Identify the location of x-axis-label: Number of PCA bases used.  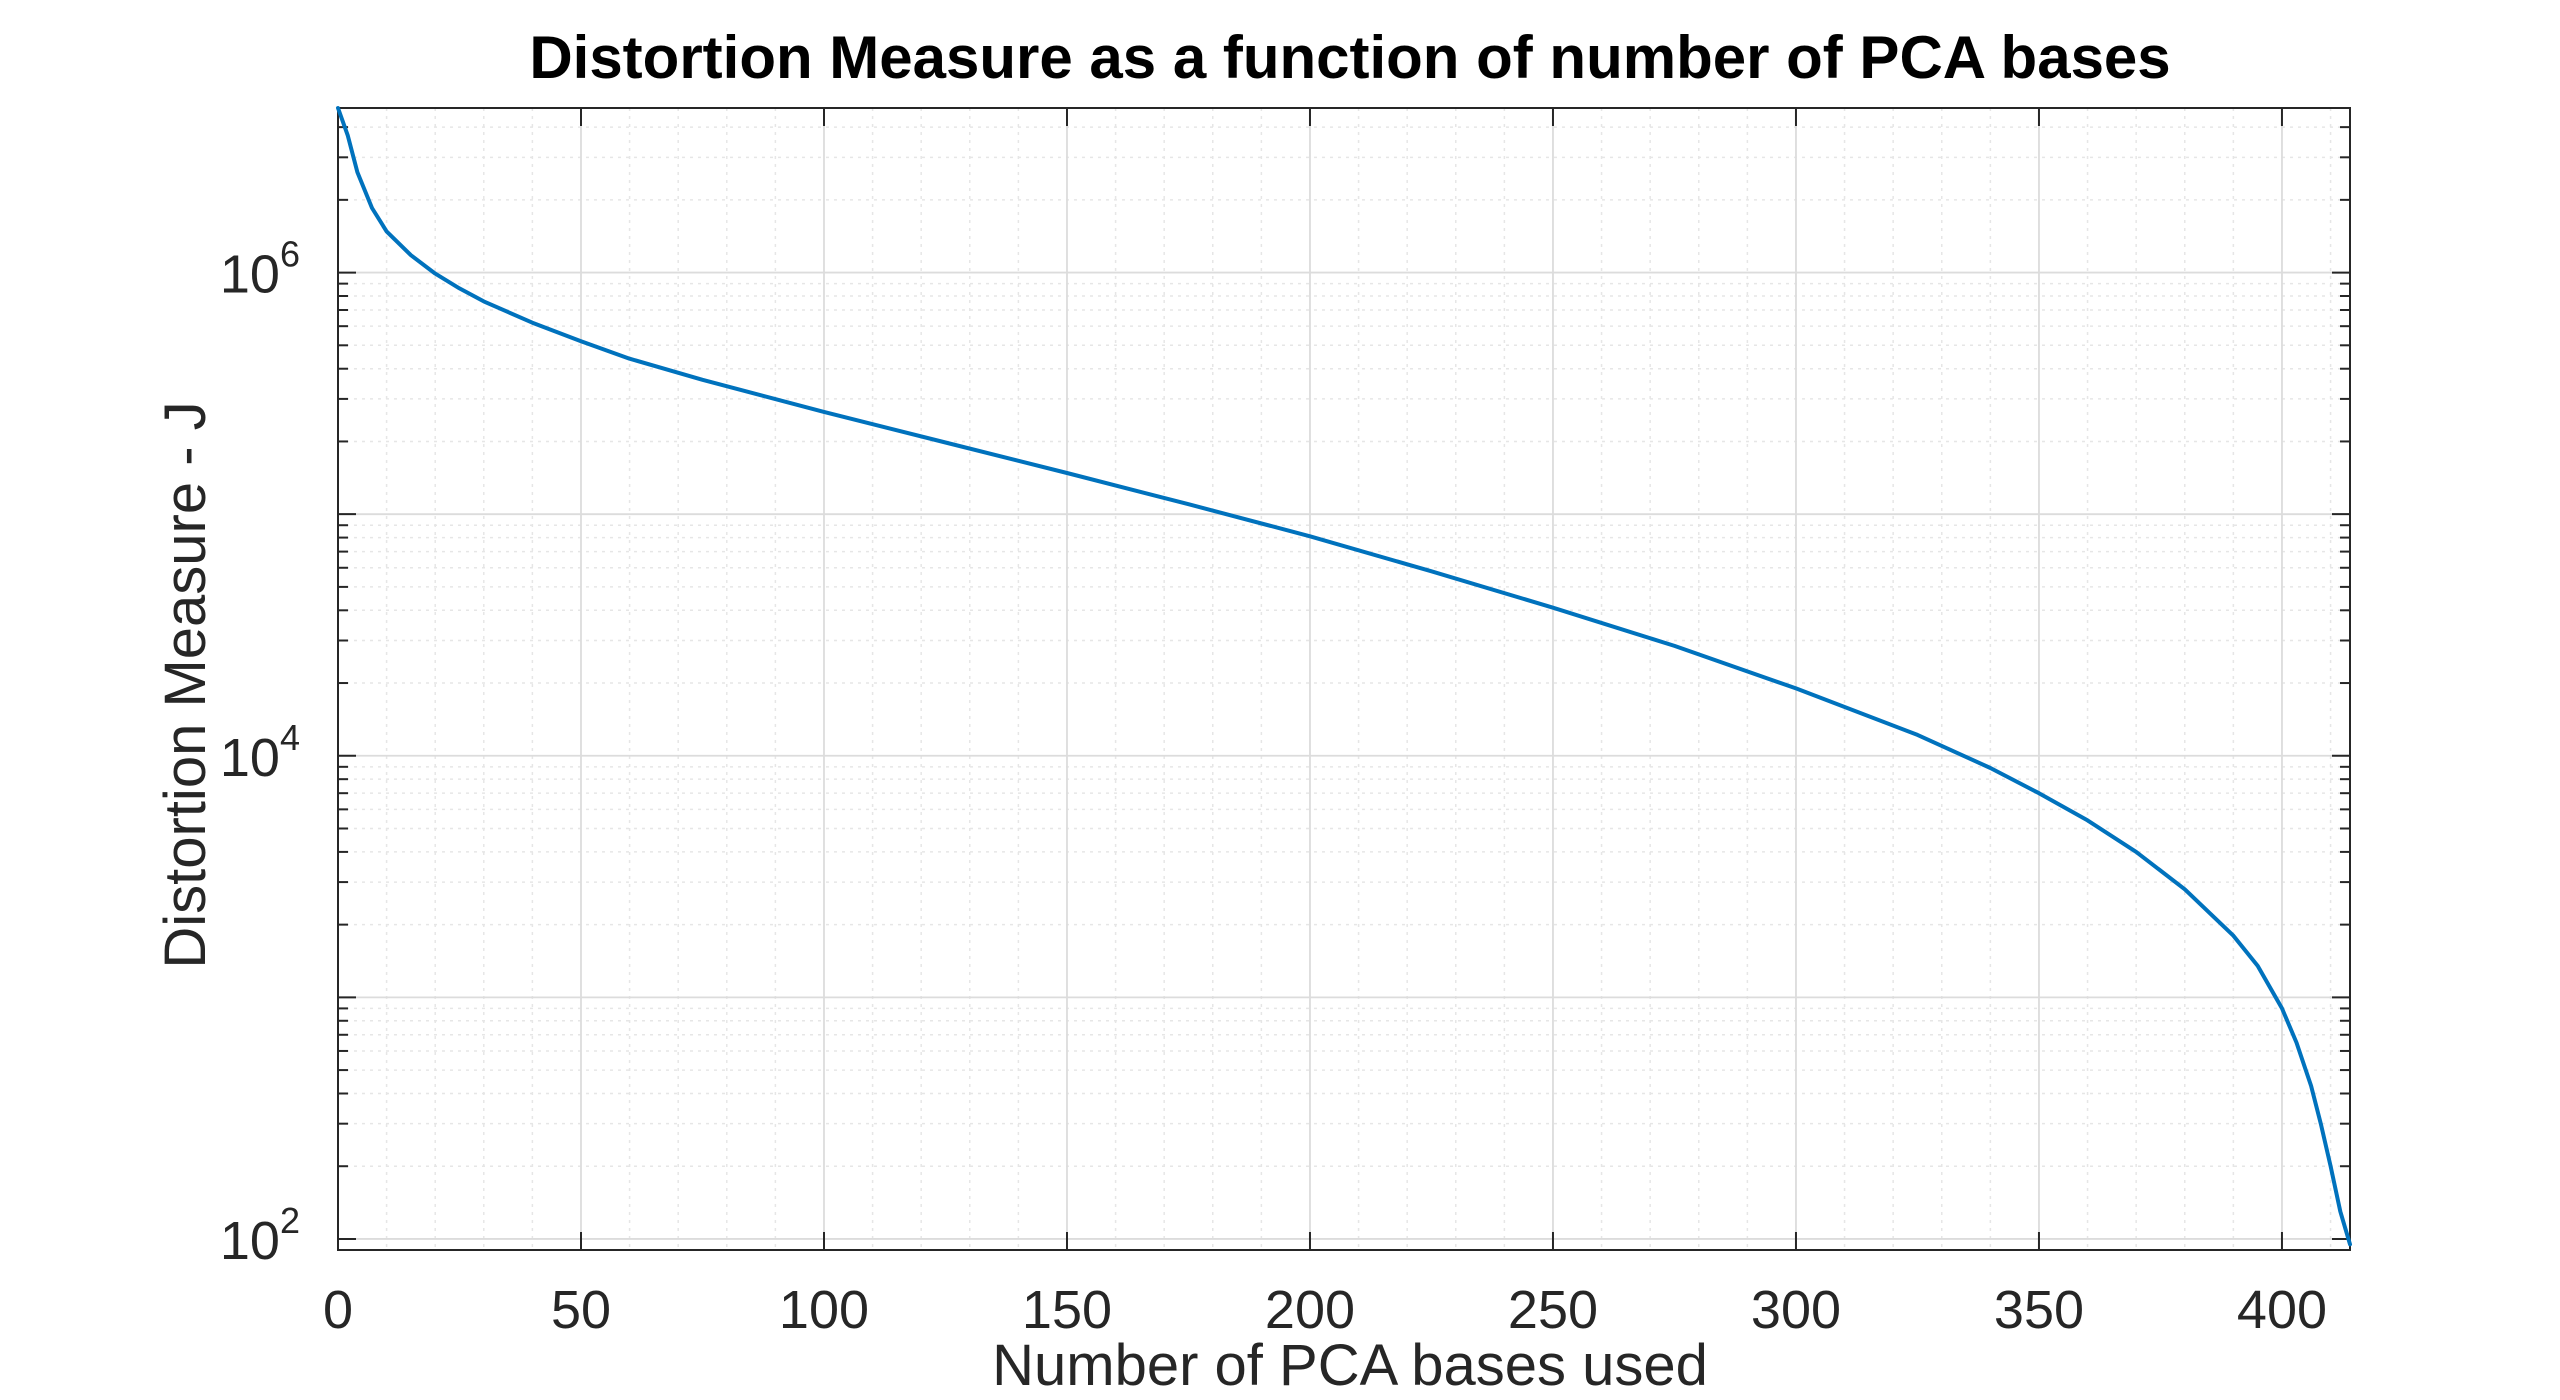
(1350, 1365).